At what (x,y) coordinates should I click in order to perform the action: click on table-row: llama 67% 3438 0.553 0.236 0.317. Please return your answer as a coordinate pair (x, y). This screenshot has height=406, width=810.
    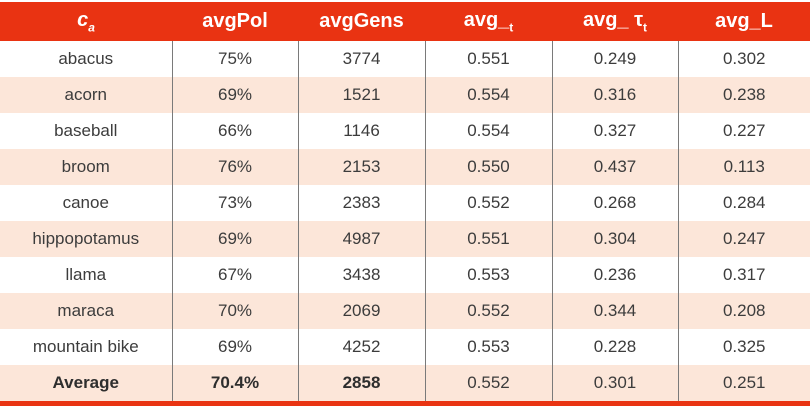
    Looking at the image, I should click on (405, 275).